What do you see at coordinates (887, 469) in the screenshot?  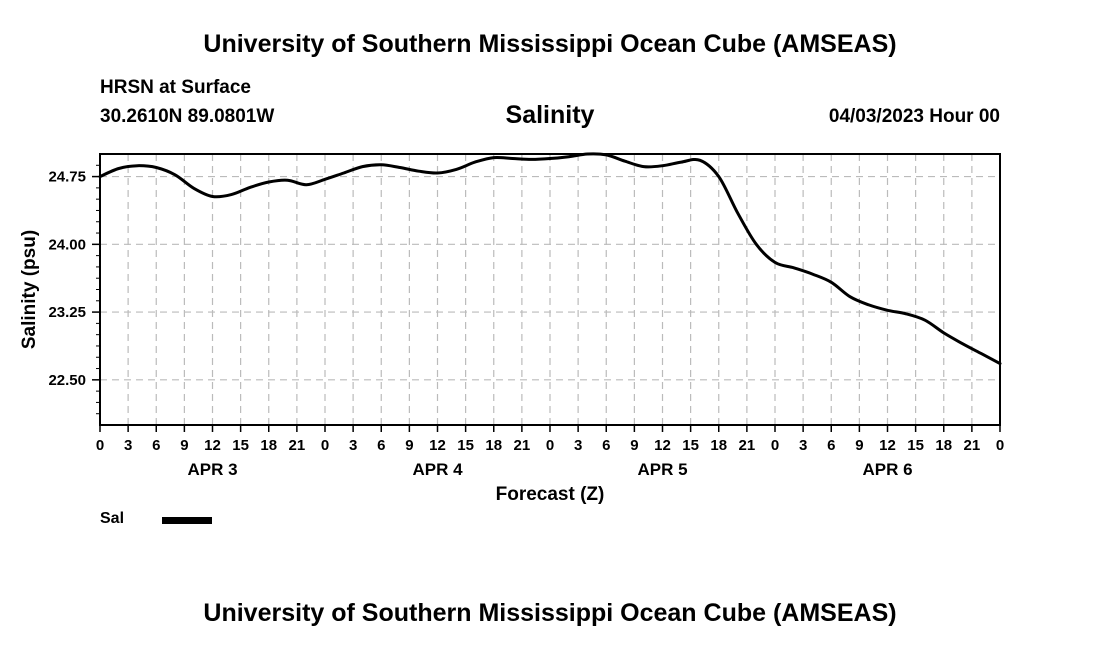 I see `day-label: APR 6` at bounding box center [887, 469].